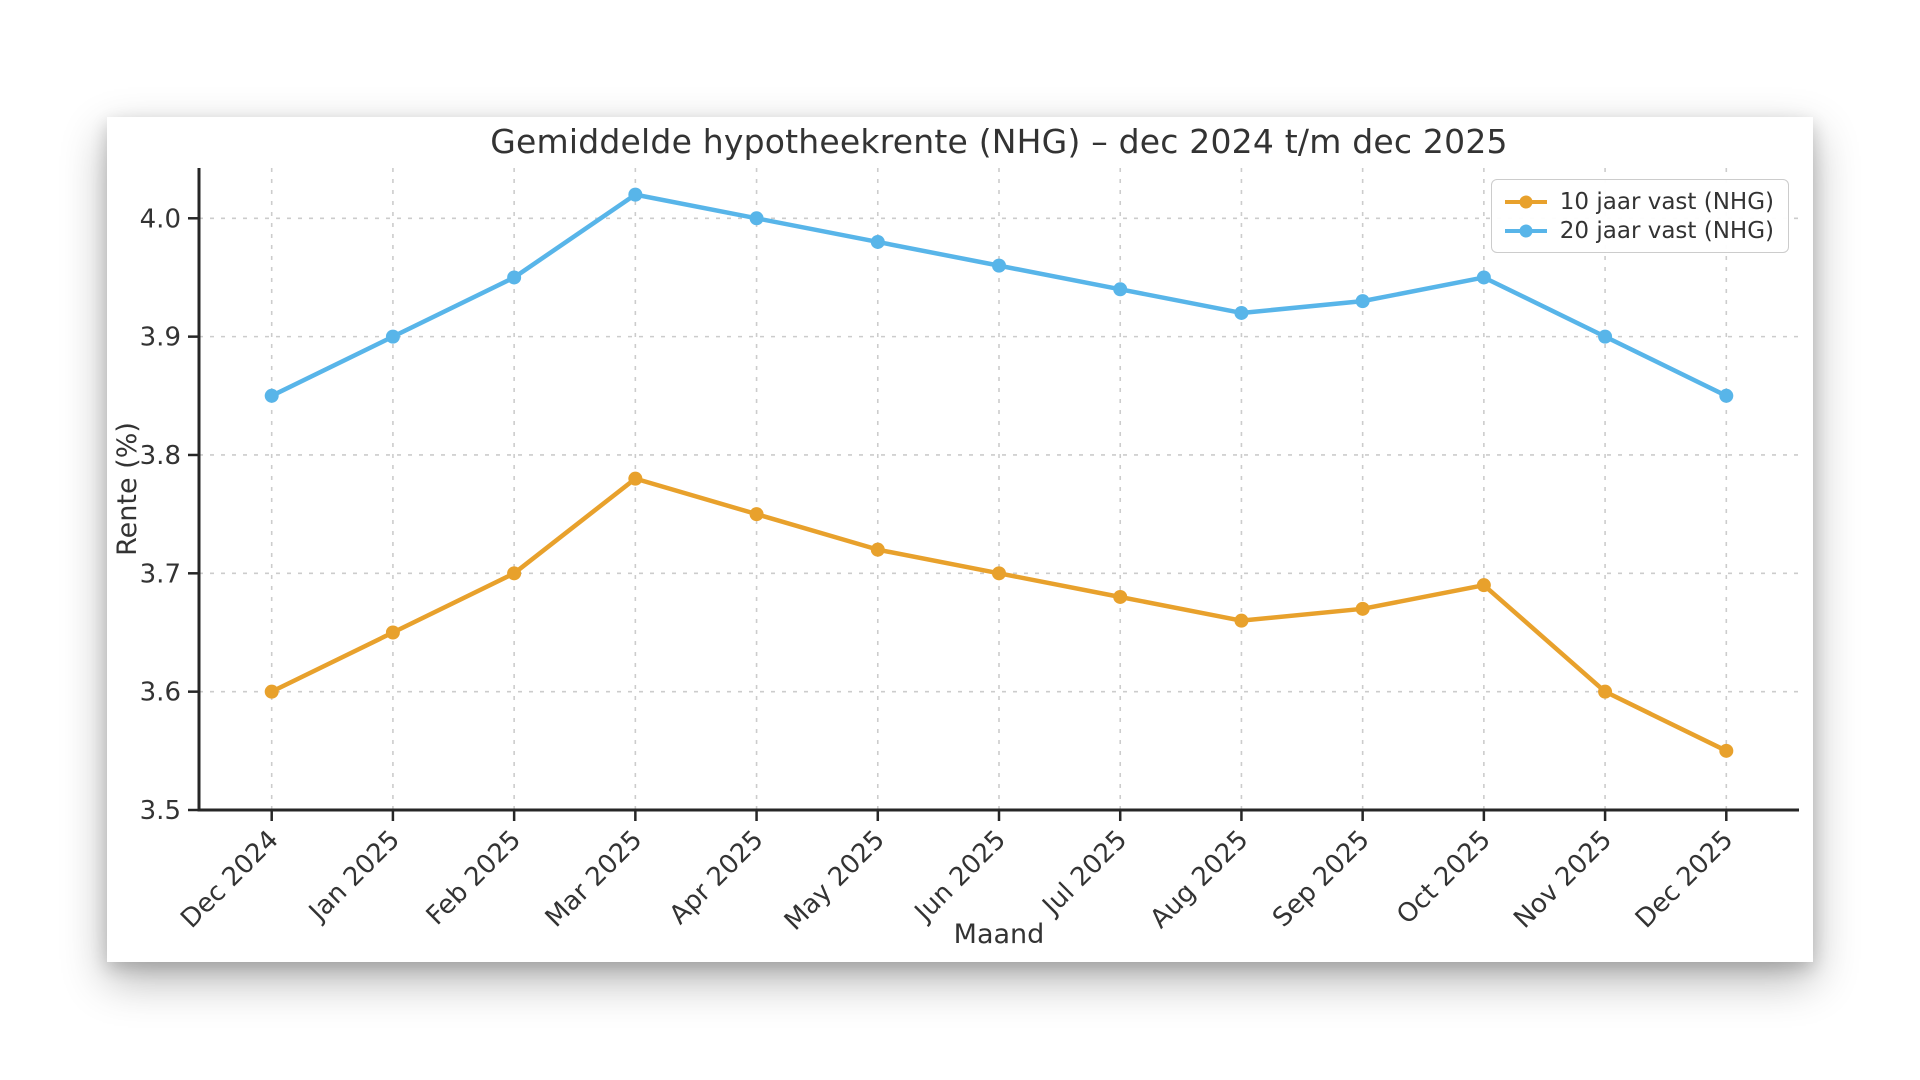 This screenshot has width=1920, height=1080. What do you see at coordinates (229, 879) in the screenshot?
I see `svg-text: Dec 2024` at bounding box center [229, 879].